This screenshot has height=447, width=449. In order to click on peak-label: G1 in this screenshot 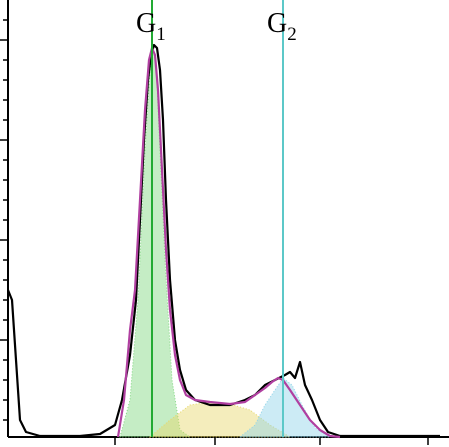, I will do `click(151, 26)`.